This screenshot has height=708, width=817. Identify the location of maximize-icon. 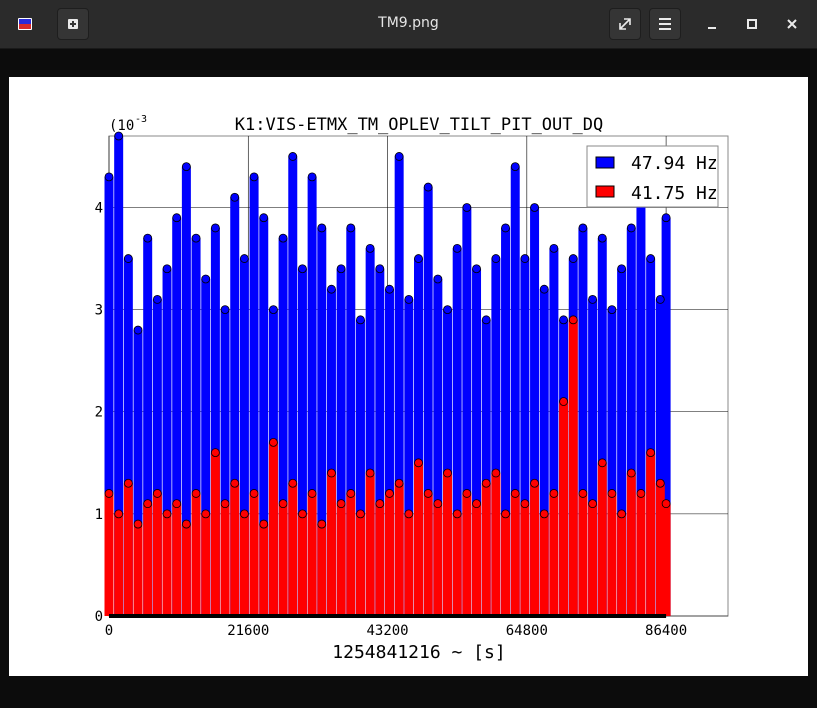
(752, 24).